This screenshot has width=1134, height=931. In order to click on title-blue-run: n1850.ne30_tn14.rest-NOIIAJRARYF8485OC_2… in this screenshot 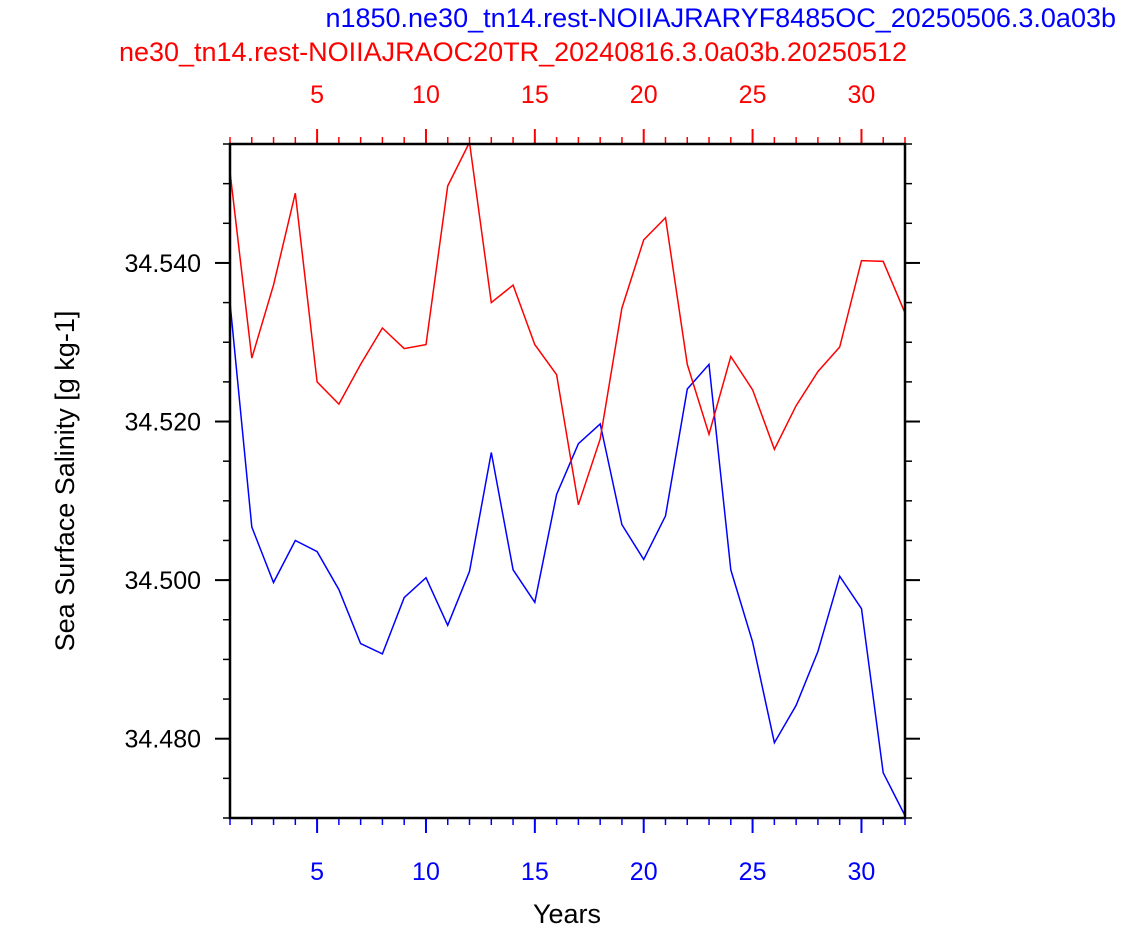, I will do `click(720, 18)`.